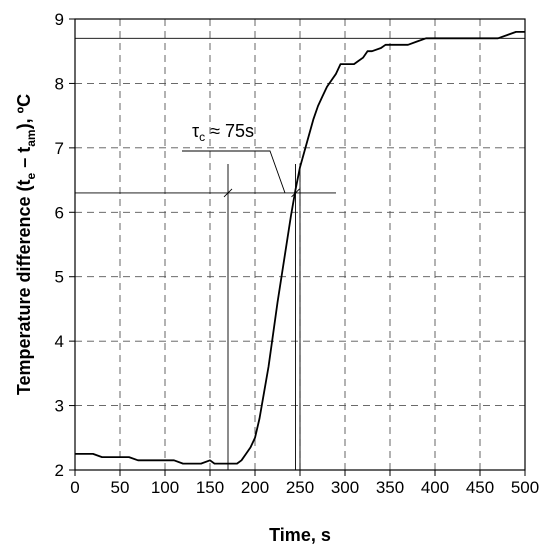 This screenshot has height=554, width=550. I want to click on tau-symbol: τ, so click(195, 131).